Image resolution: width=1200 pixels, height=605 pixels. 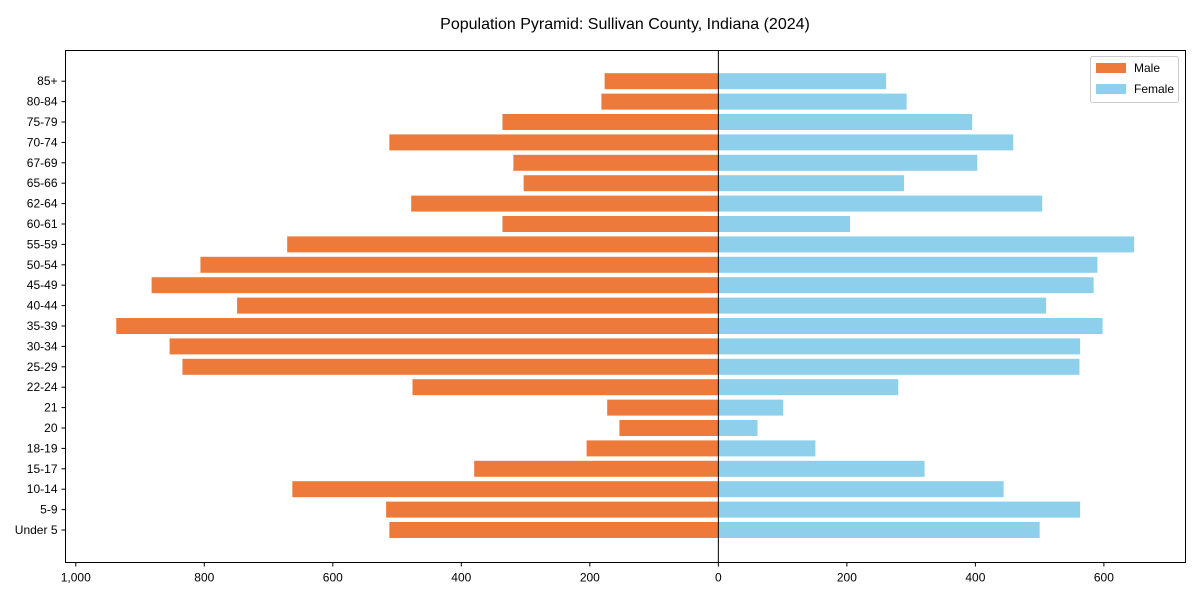 What do you see at coordinates (42, 367) in the screenshot?
I see `y-tick-label: 25-29` at bounding box center [42, 367].